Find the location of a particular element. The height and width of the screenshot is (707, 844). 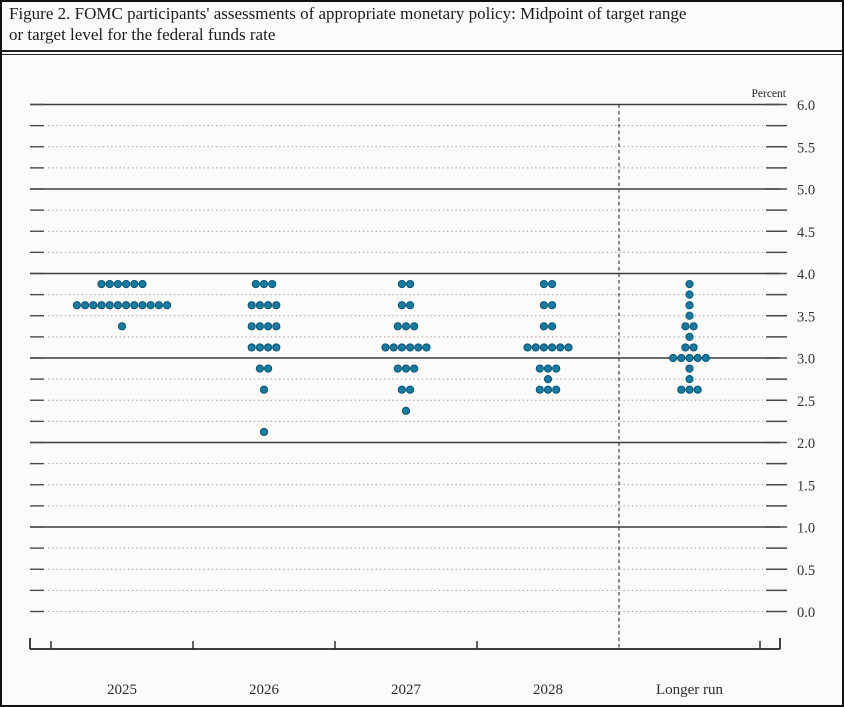

x-axis-label: 2026 is located at coordinates (264, 690).